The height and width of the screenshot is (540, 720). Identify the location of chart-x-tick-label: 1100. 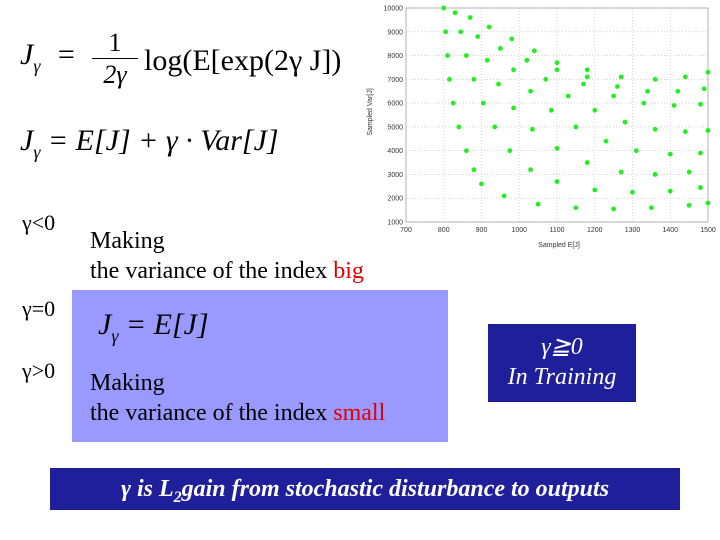
(556, 230).